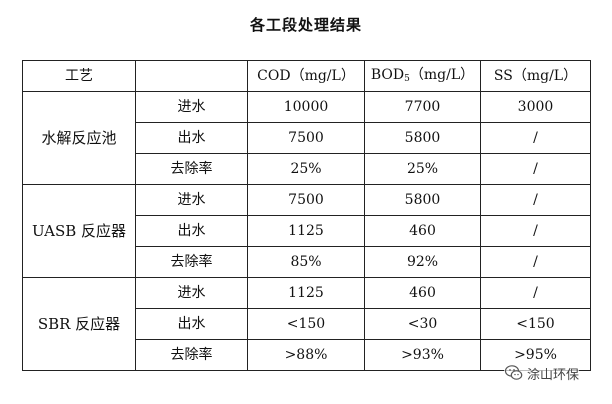 This screenshot has width=612, height=404. I want to click on header-process: 工艺, so click(79, 76).